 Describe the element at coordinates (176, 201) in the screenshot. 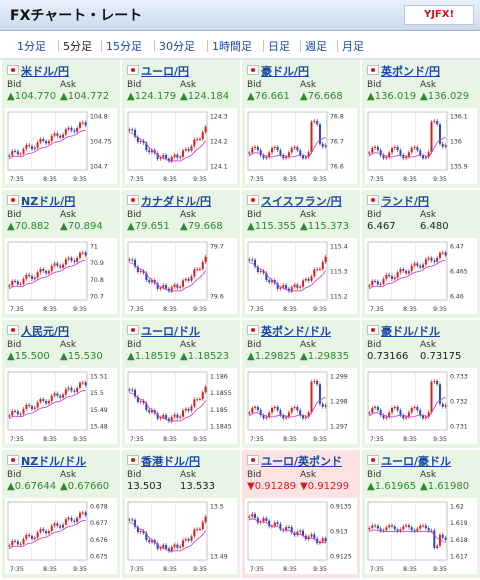

I see `pair-name-link: カナダドル/円` at that location.